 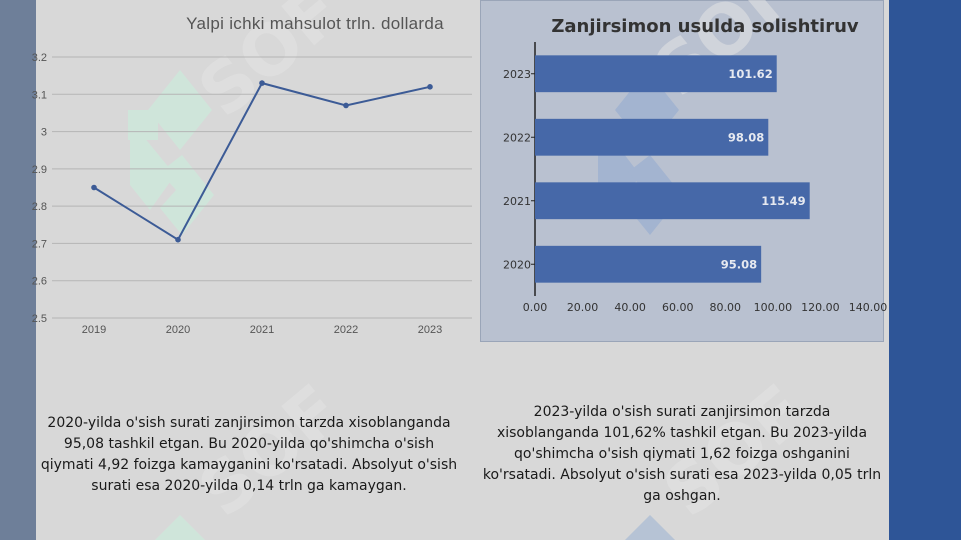 What do you see at coordinates (820, 307) in the screenshot?
I see `bar-x-tick-label: 120.00` at bounding box center [820, 307].